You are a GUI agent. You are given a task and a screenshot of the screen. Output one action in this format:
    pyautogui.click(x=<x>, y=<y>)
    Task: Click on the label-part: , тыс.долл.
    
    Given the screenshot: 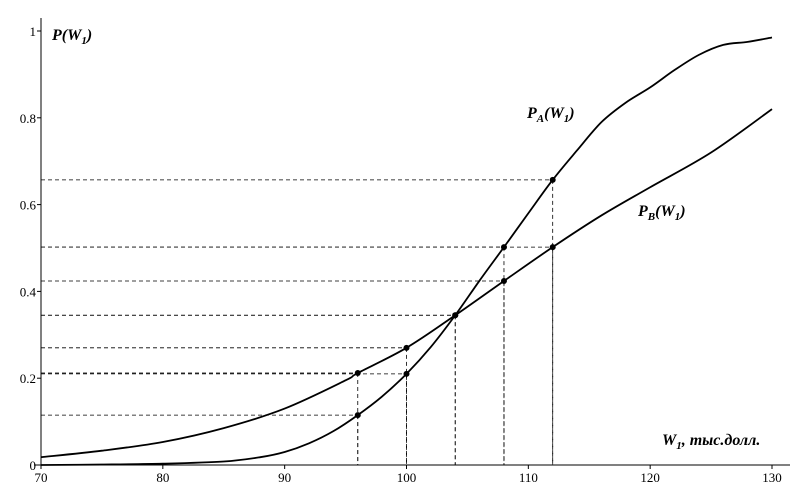 What is the action you would take?
    pyautogui.click(x=721, y=440)
    